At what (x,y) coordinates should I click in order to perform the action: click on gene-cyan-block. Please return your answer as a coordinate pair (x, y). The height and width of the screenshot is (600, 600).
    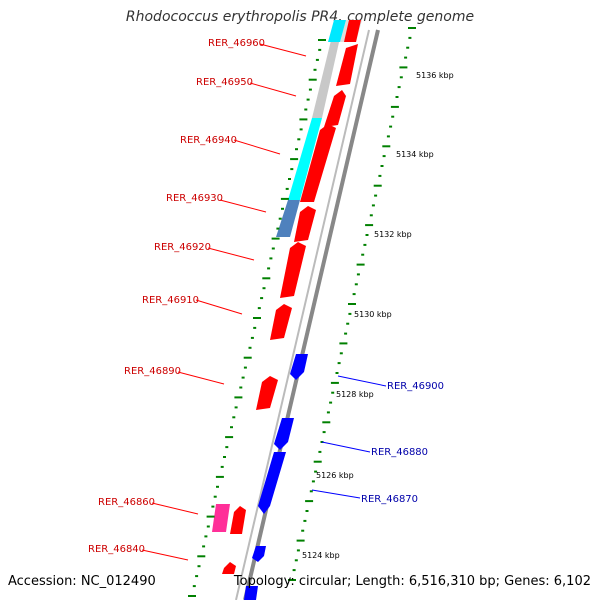
    Looking at the image, I should click on (305, 159).